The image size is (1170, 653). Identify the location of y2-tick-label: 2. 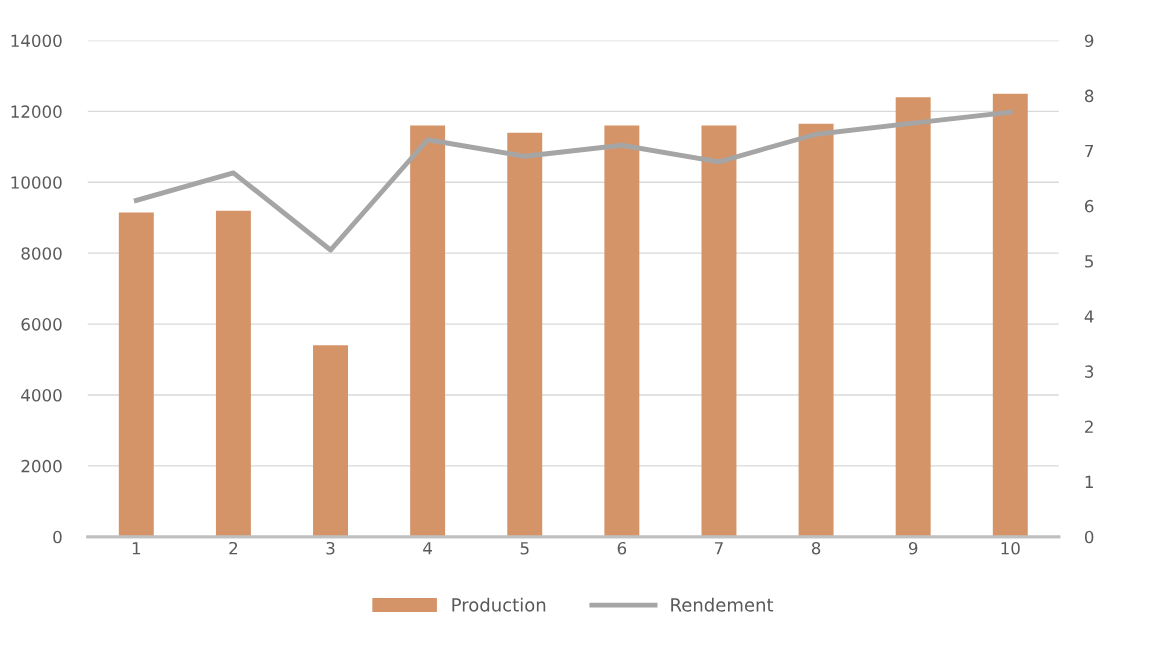
(1089, 426).